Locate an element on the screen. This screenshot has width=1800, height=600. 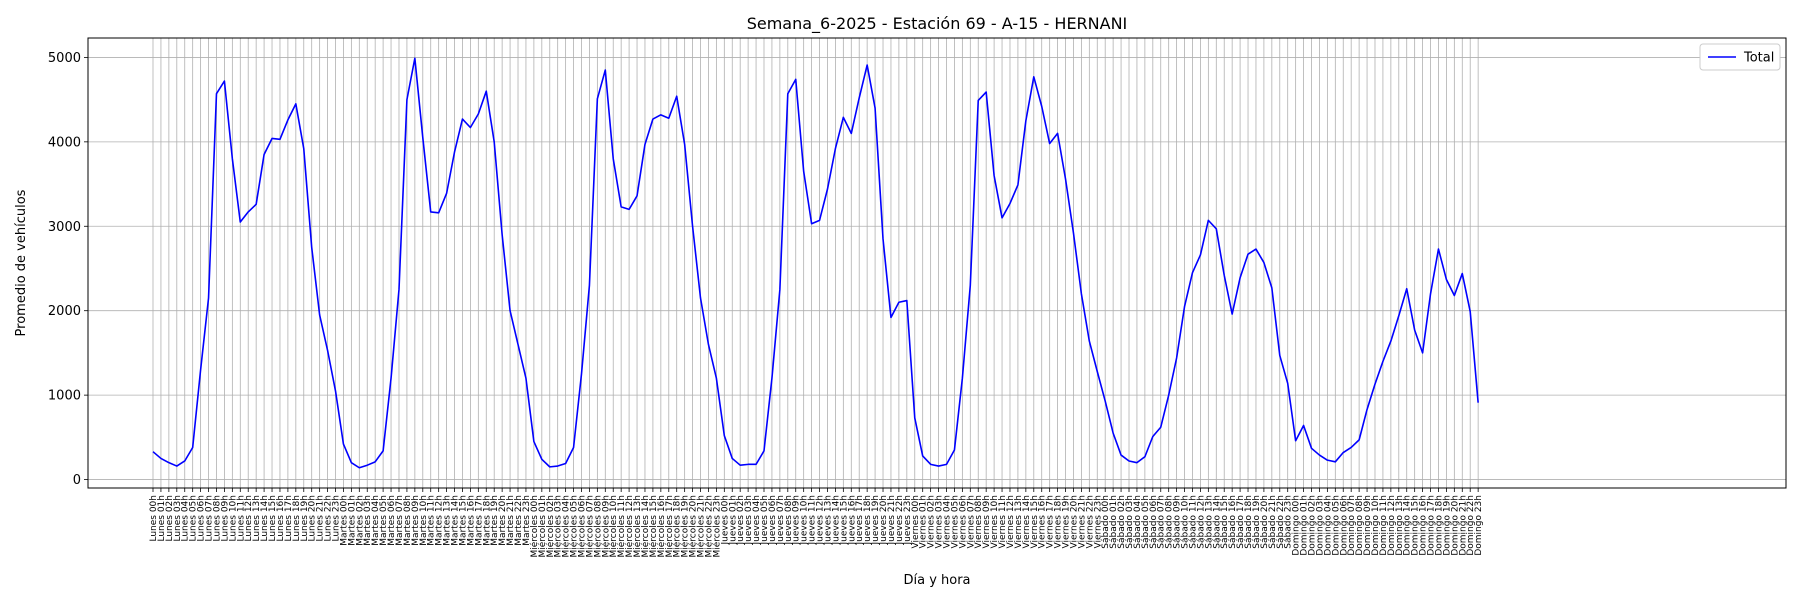
x-tick-label: Miércoles 08h is located at coordinates (597, 526).